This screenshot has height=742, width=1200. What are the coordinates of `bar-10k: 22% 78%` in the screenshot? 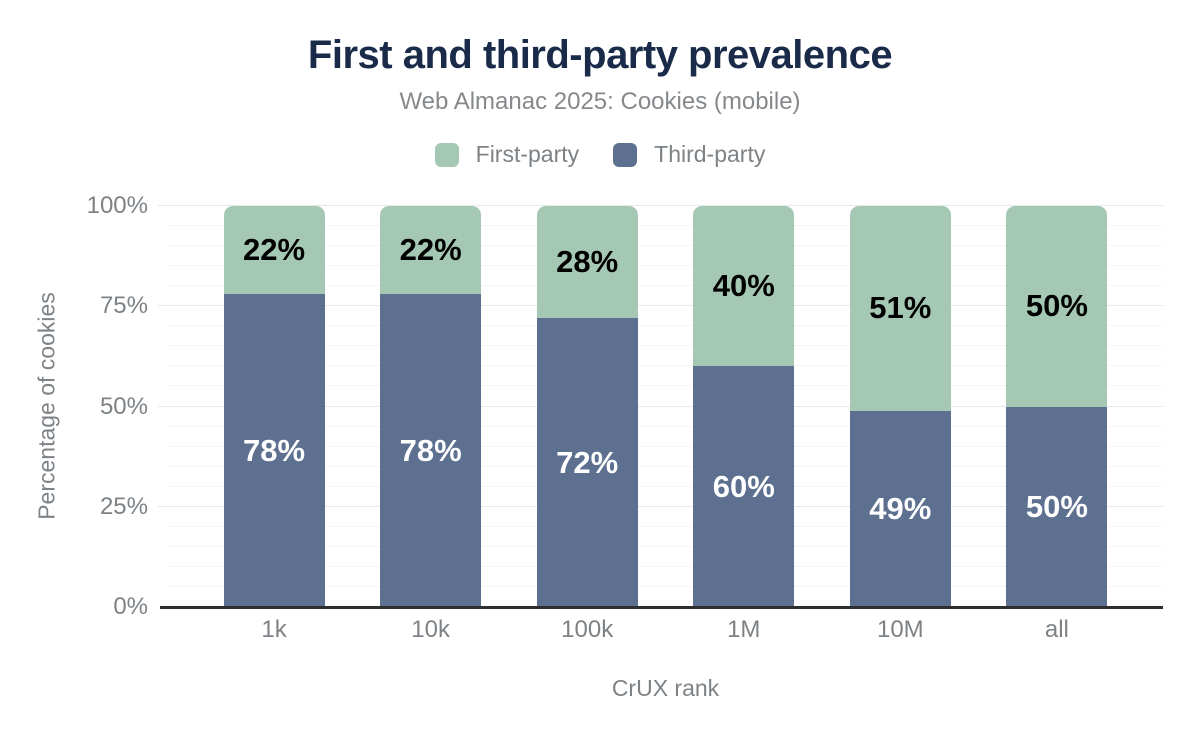 It's located at (431, 406).